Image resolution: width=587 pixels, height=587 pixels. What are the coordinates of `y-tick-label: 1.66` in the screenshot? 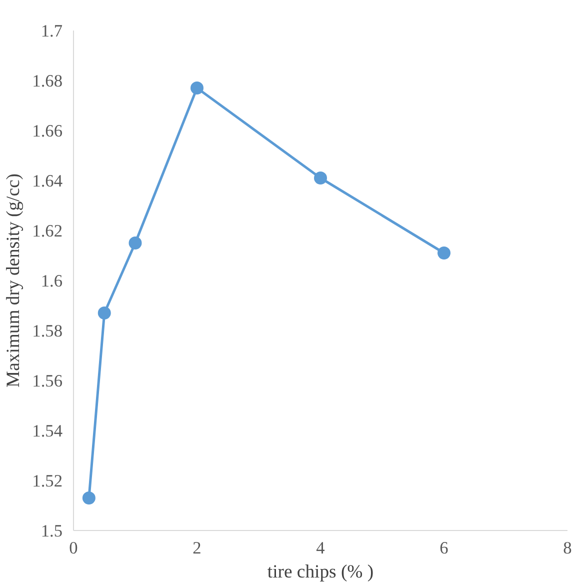 It's located at (47, 131).